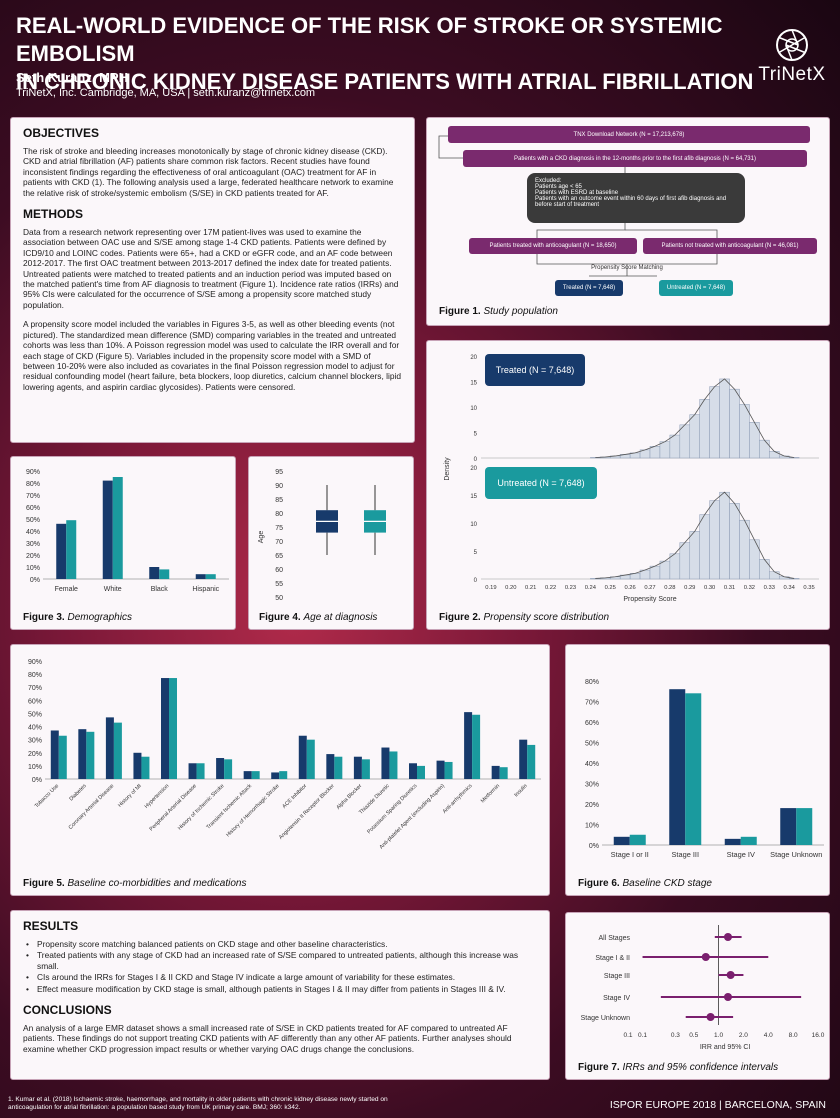  Describe the element at coordinates (279, 528) in the screenshot. I see `y-tick-label: 75` at that location.